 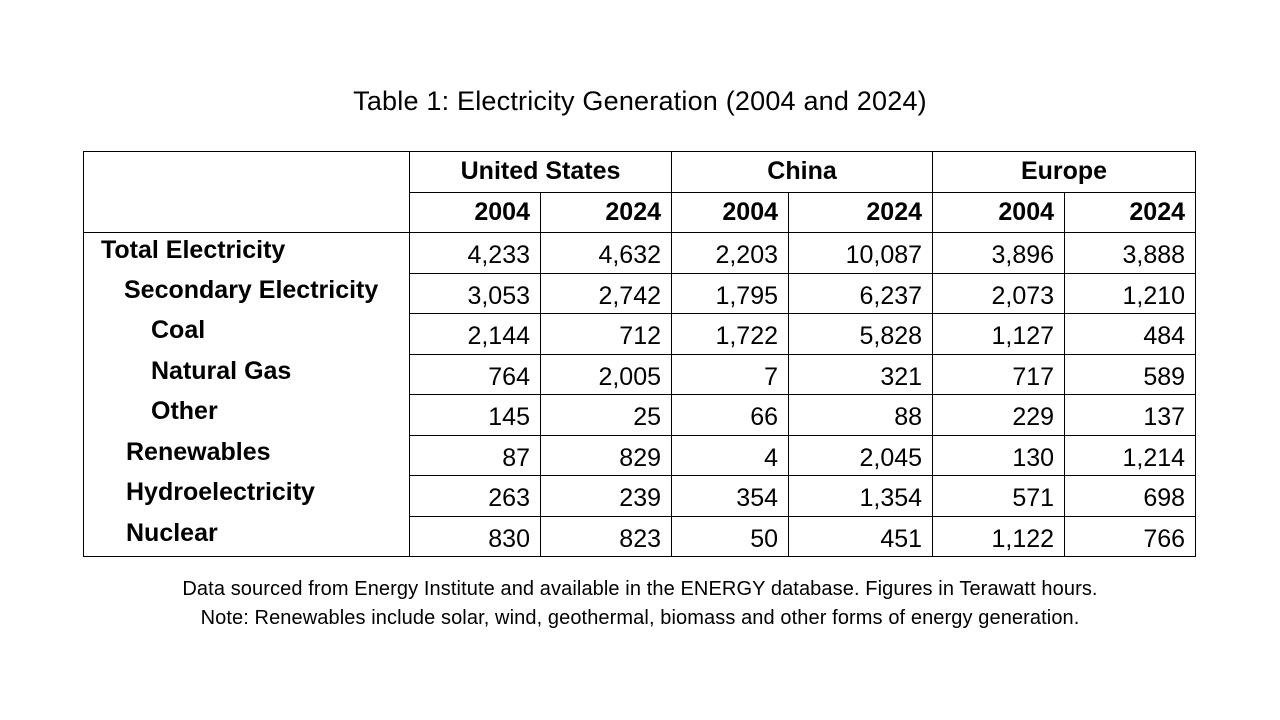 What do you see at coordinates (475, 496) in the screenshot?
I see `table-cell: 263` at bounding box center [475, 496].